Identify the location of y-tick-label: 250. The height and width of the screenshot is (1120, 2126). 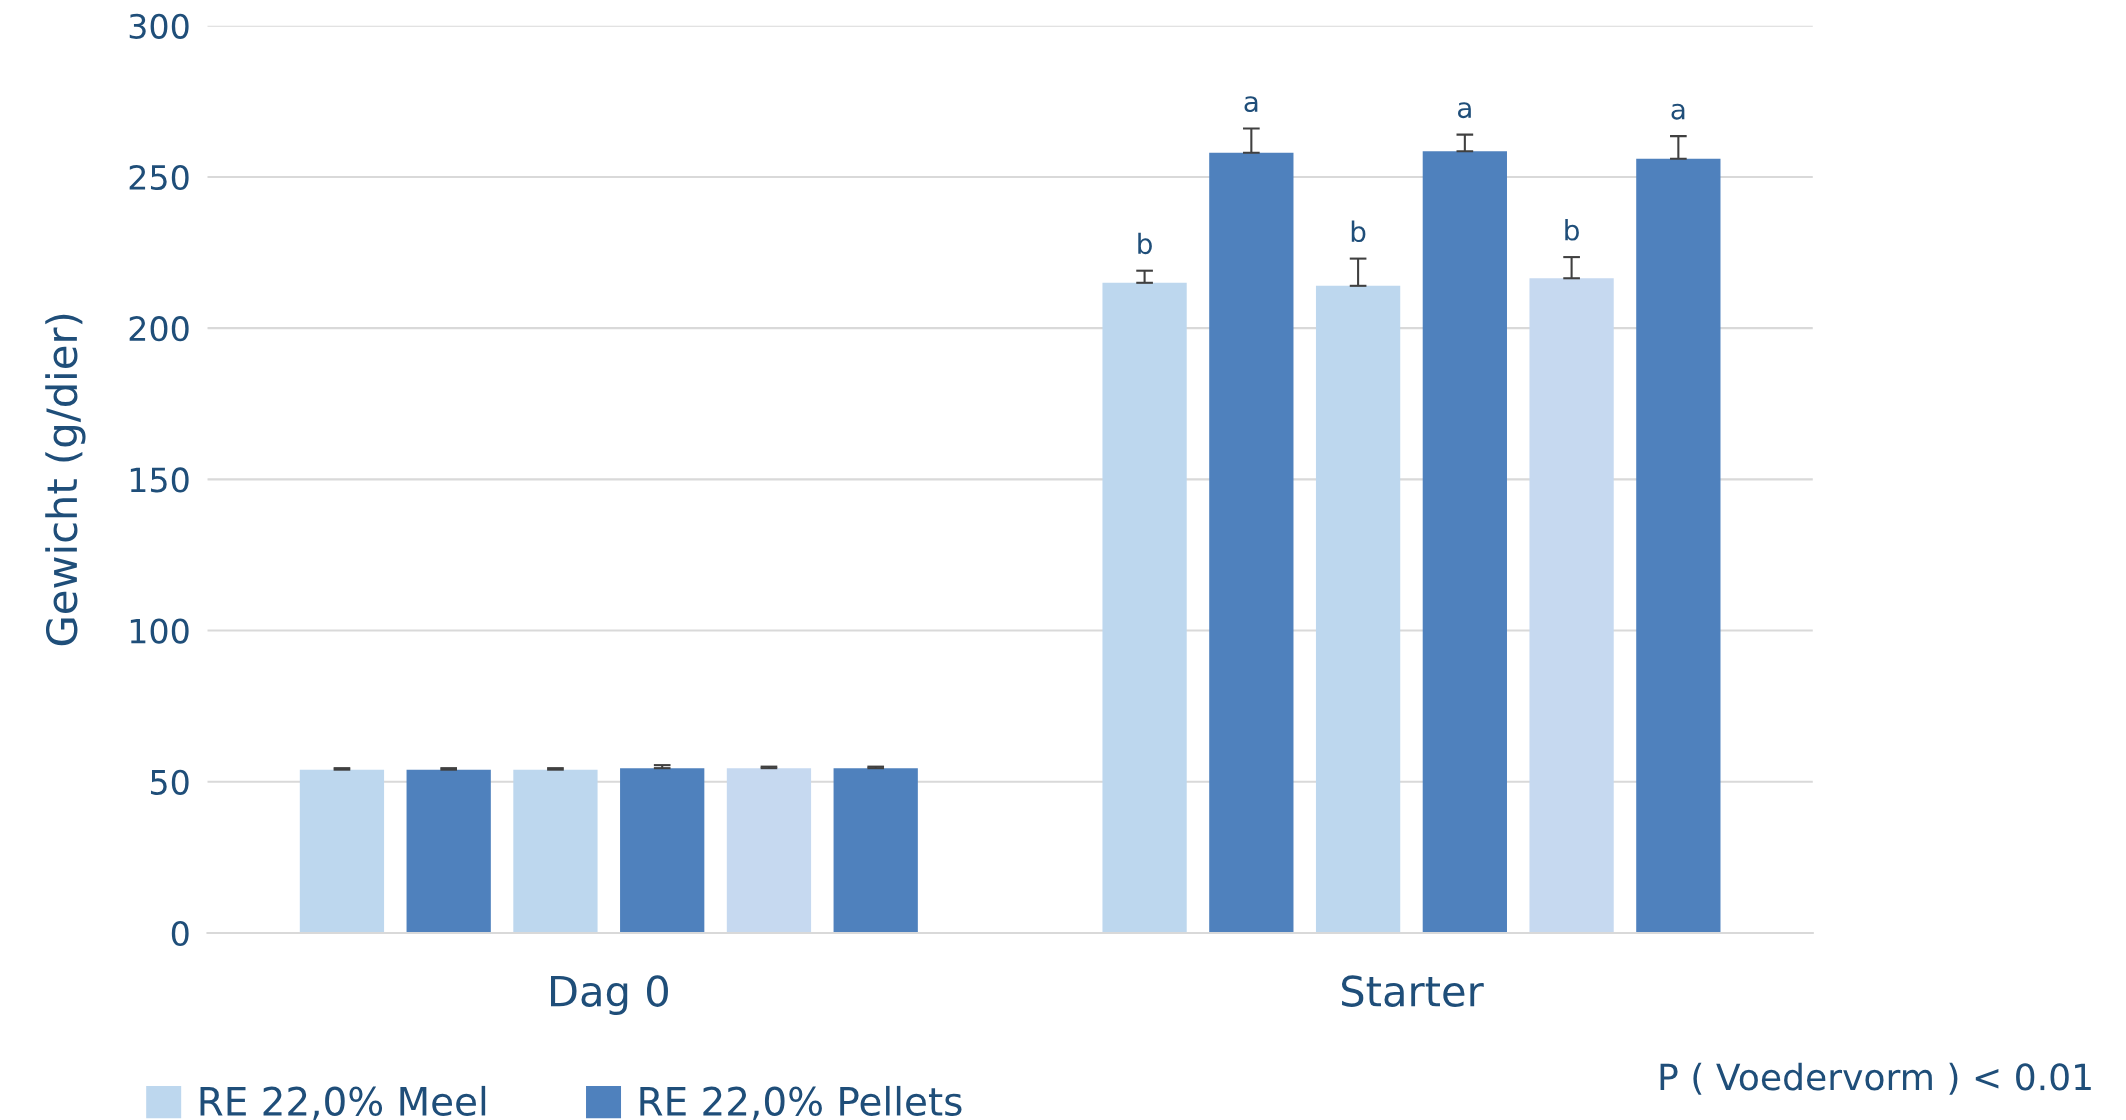
(159, 177).